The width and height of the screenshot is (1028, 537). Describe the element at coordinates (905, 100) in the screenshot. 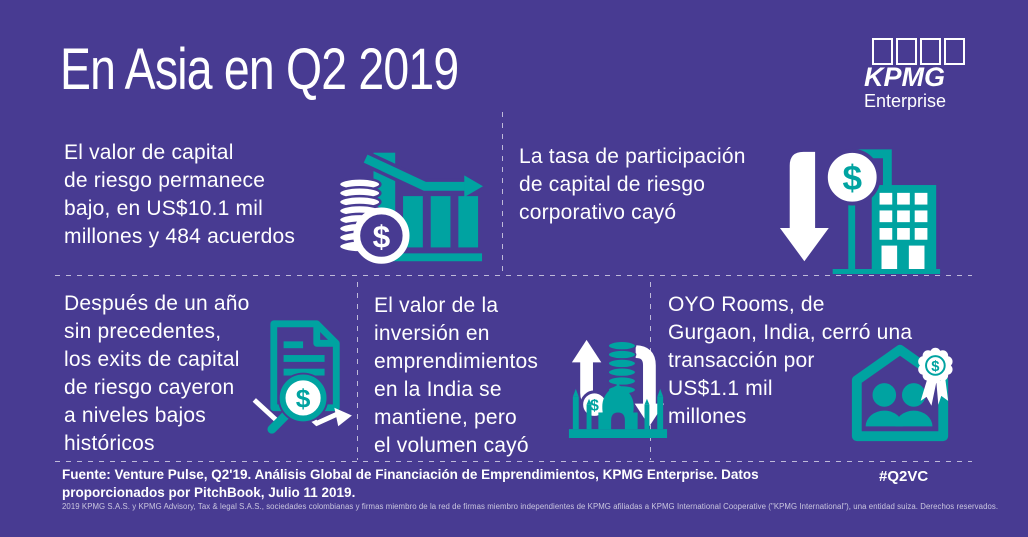

I see `logo-subtitle-text: Enterprise` at that location.